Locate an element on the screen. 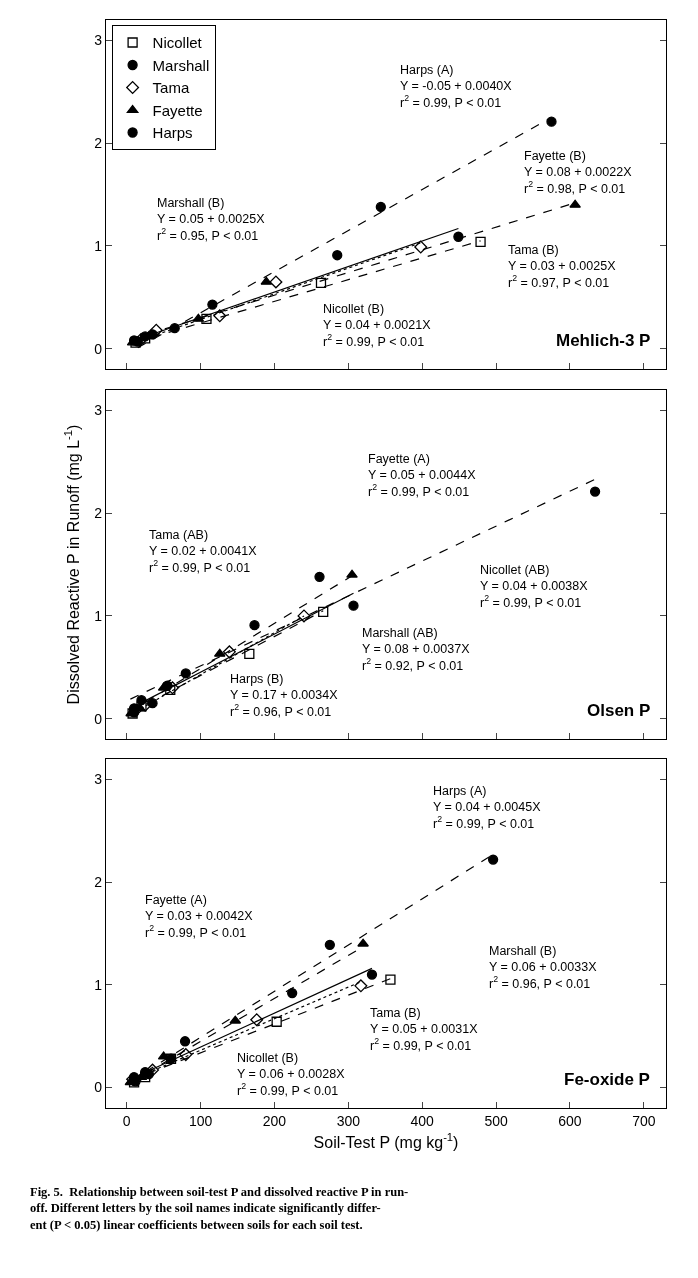  annotation: Nicollet (B) Y = 0.06 + 0.0028X r$^{2}$ = 0.99, P < 0.01 is located at coordinates (291, 1074).